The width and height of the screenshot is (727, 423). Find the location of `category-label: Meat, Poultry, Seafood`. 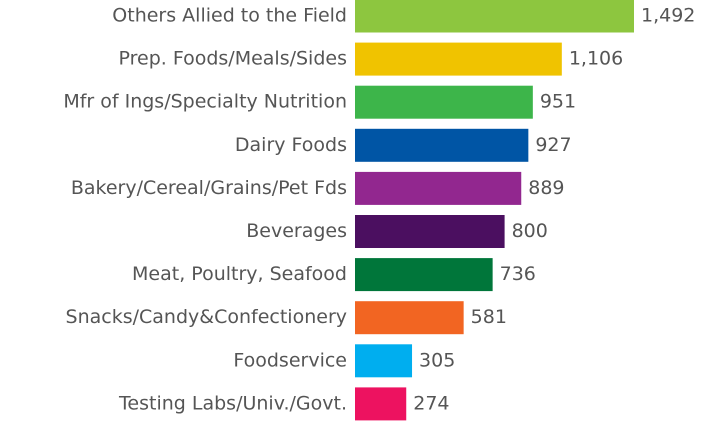

category-label: Meat, Poultry, Seafood is located at coordinates (239, 274).